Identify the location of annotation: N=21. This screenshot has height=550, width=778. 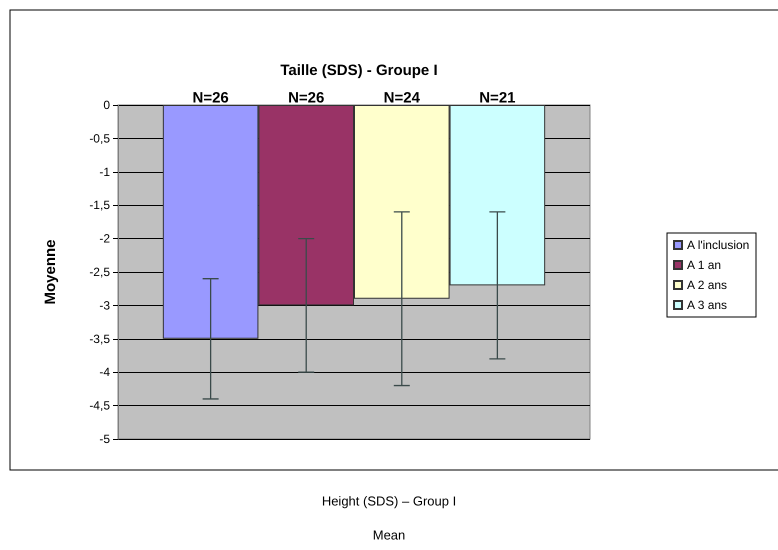
(497, 98).